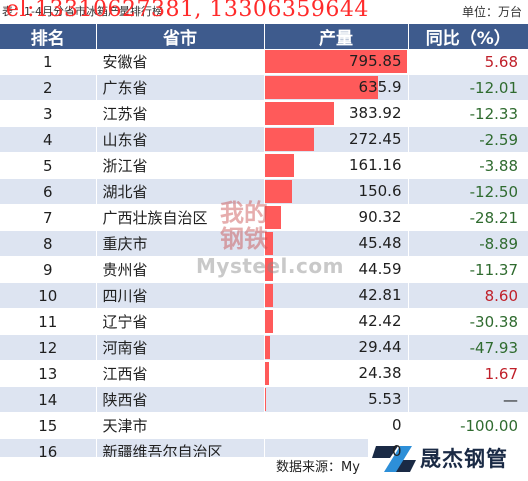 The width and height of the screenshot is (528, 481). Describe the element at coordinates (180, 191) in the screenshot. I see `province-cell: 湖北省` at that location.